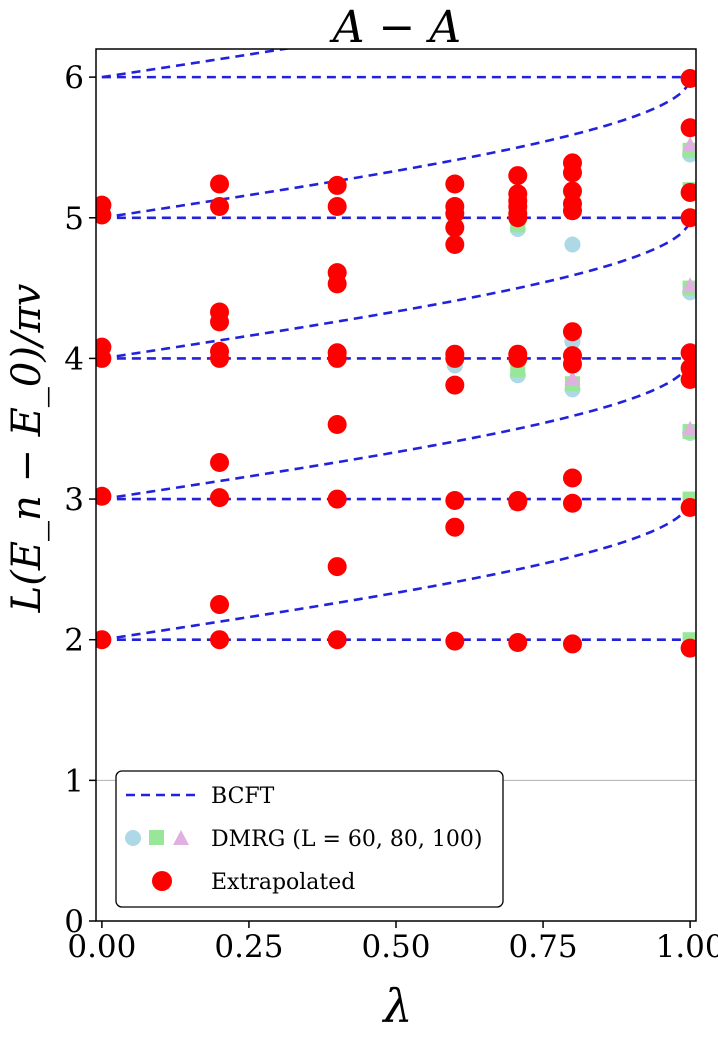 The height and width of the screenshot is (1042, 718). What do you see at coordinates (74, 500) in the screenshot?
I see `y-tick-label: 3` at bounding box center [74, 500].